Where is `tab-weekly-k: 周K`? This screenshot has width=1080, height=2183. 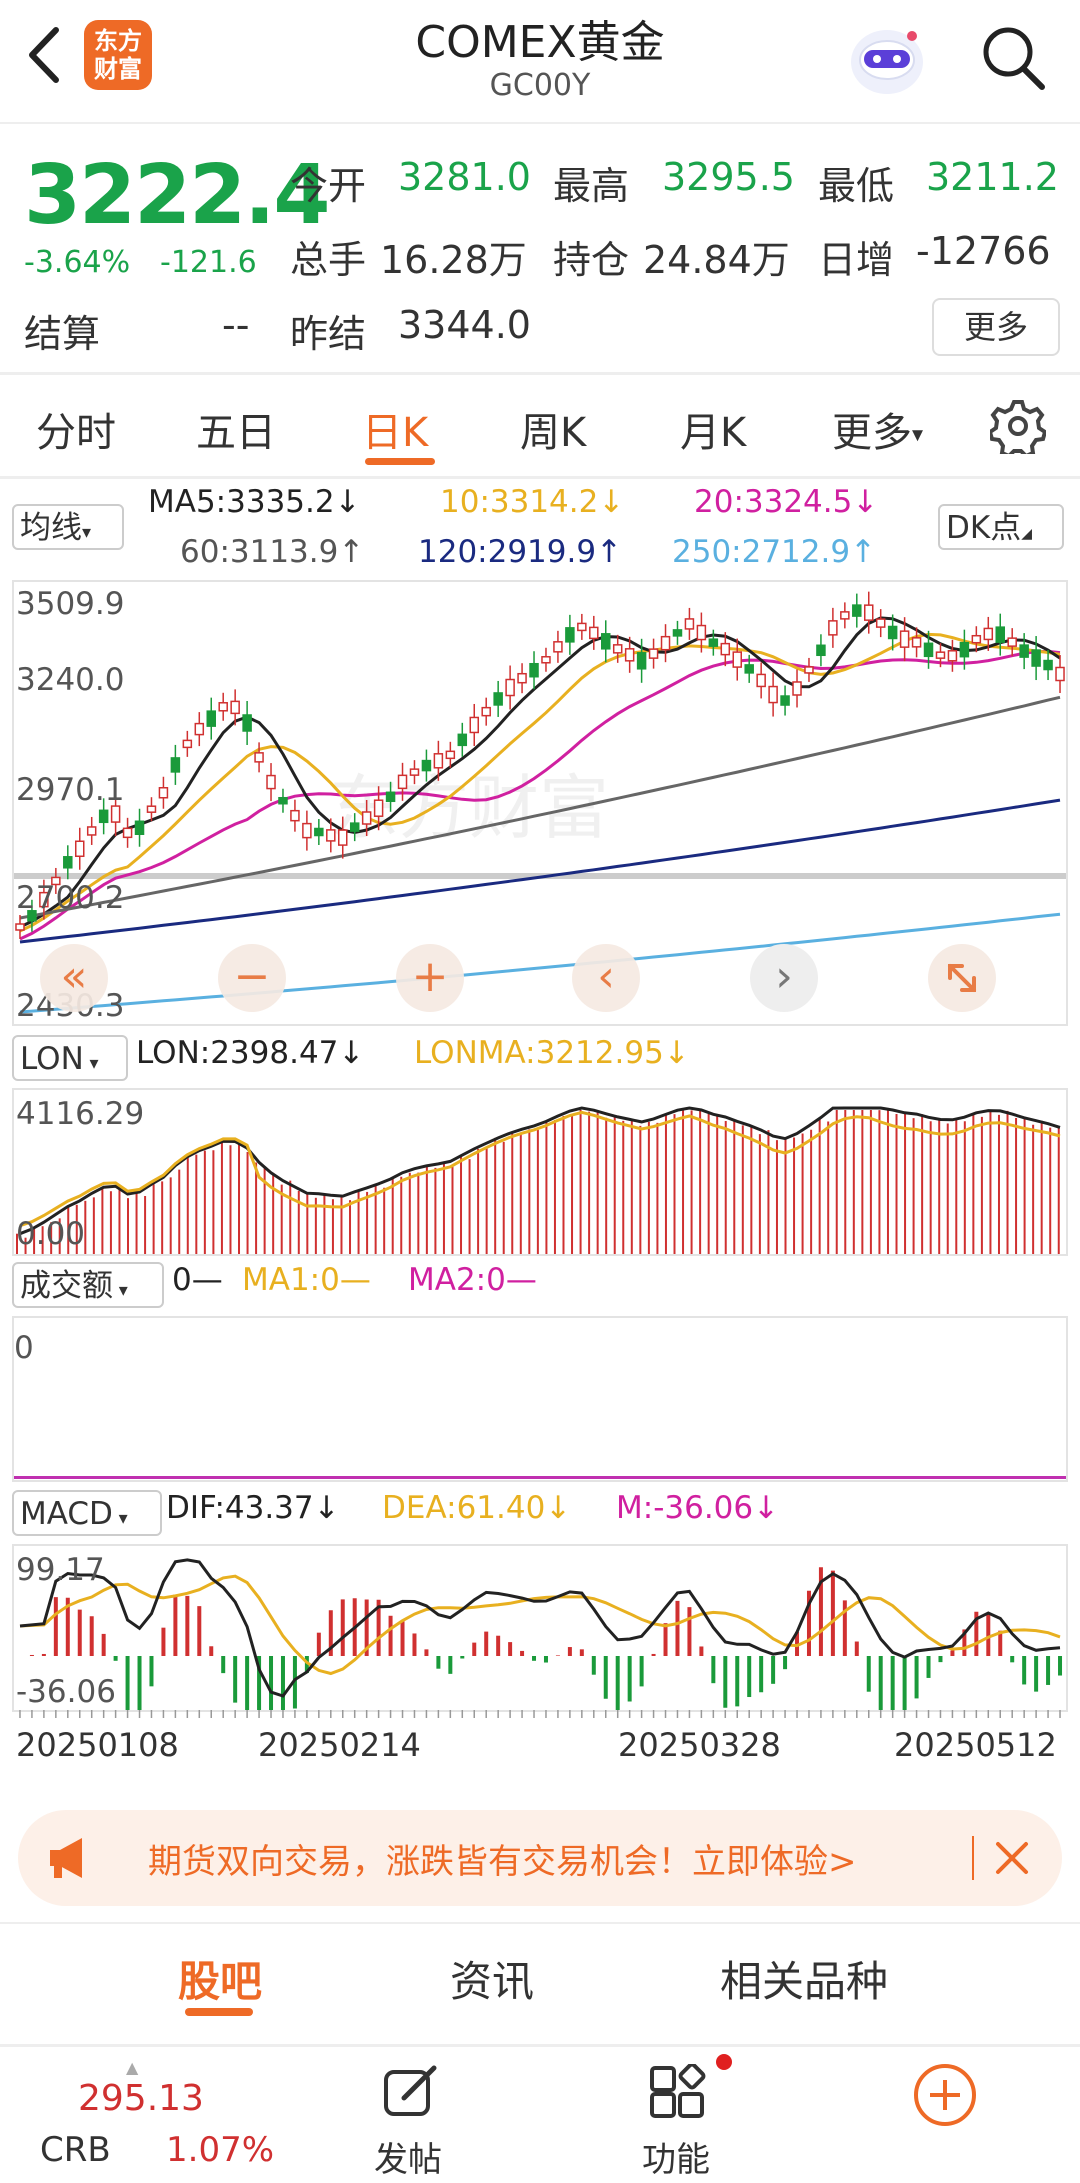
tab-weekly-k: 周K is located at coordinates (553, 433).